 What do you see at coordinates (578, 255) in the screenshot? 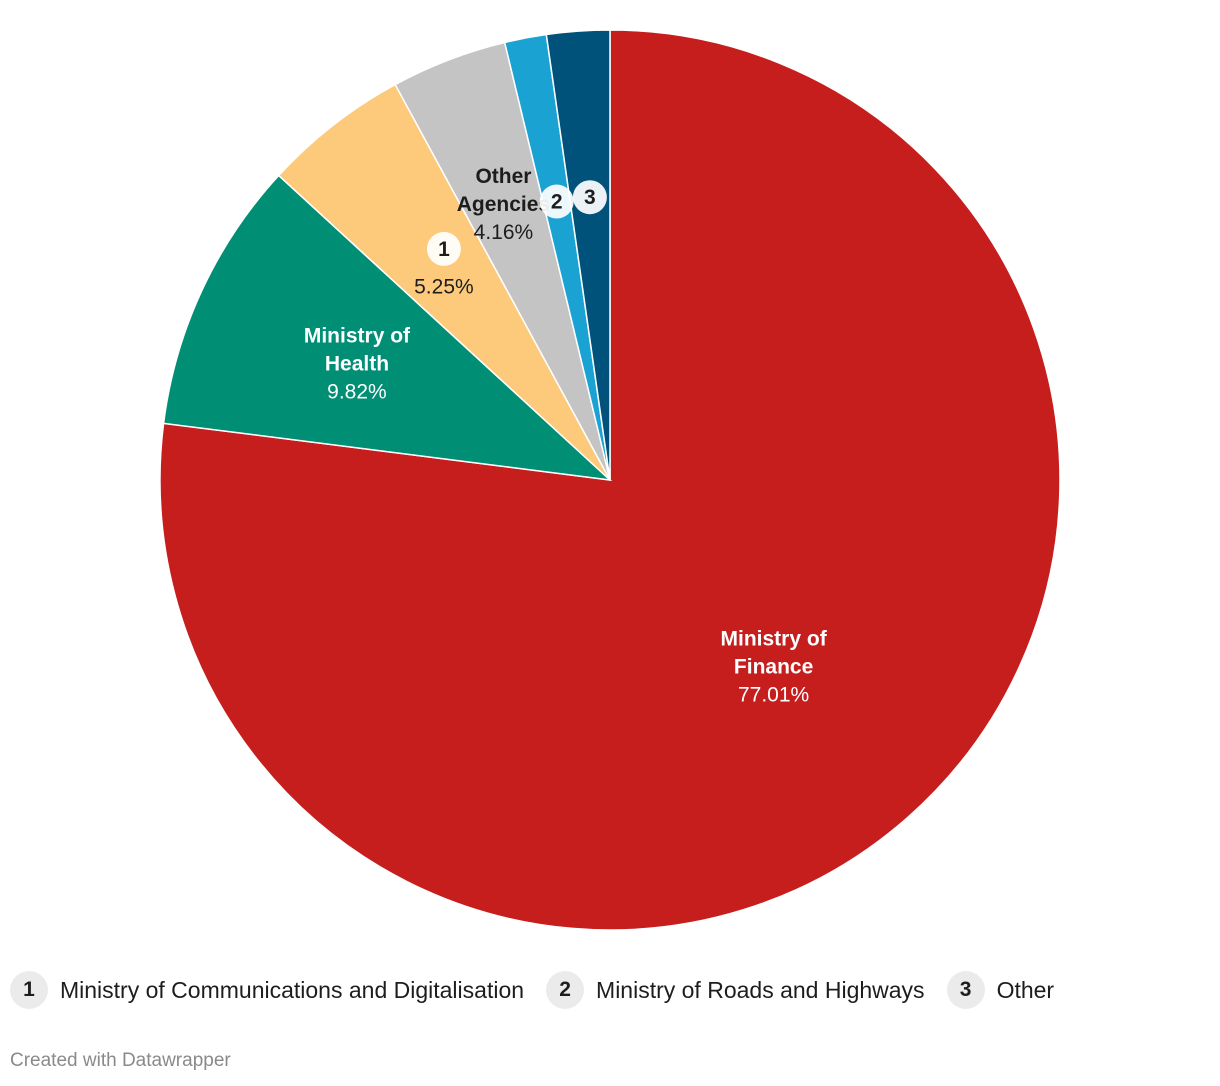
I see `pie-slice-other` at bounding box center [578, 255].